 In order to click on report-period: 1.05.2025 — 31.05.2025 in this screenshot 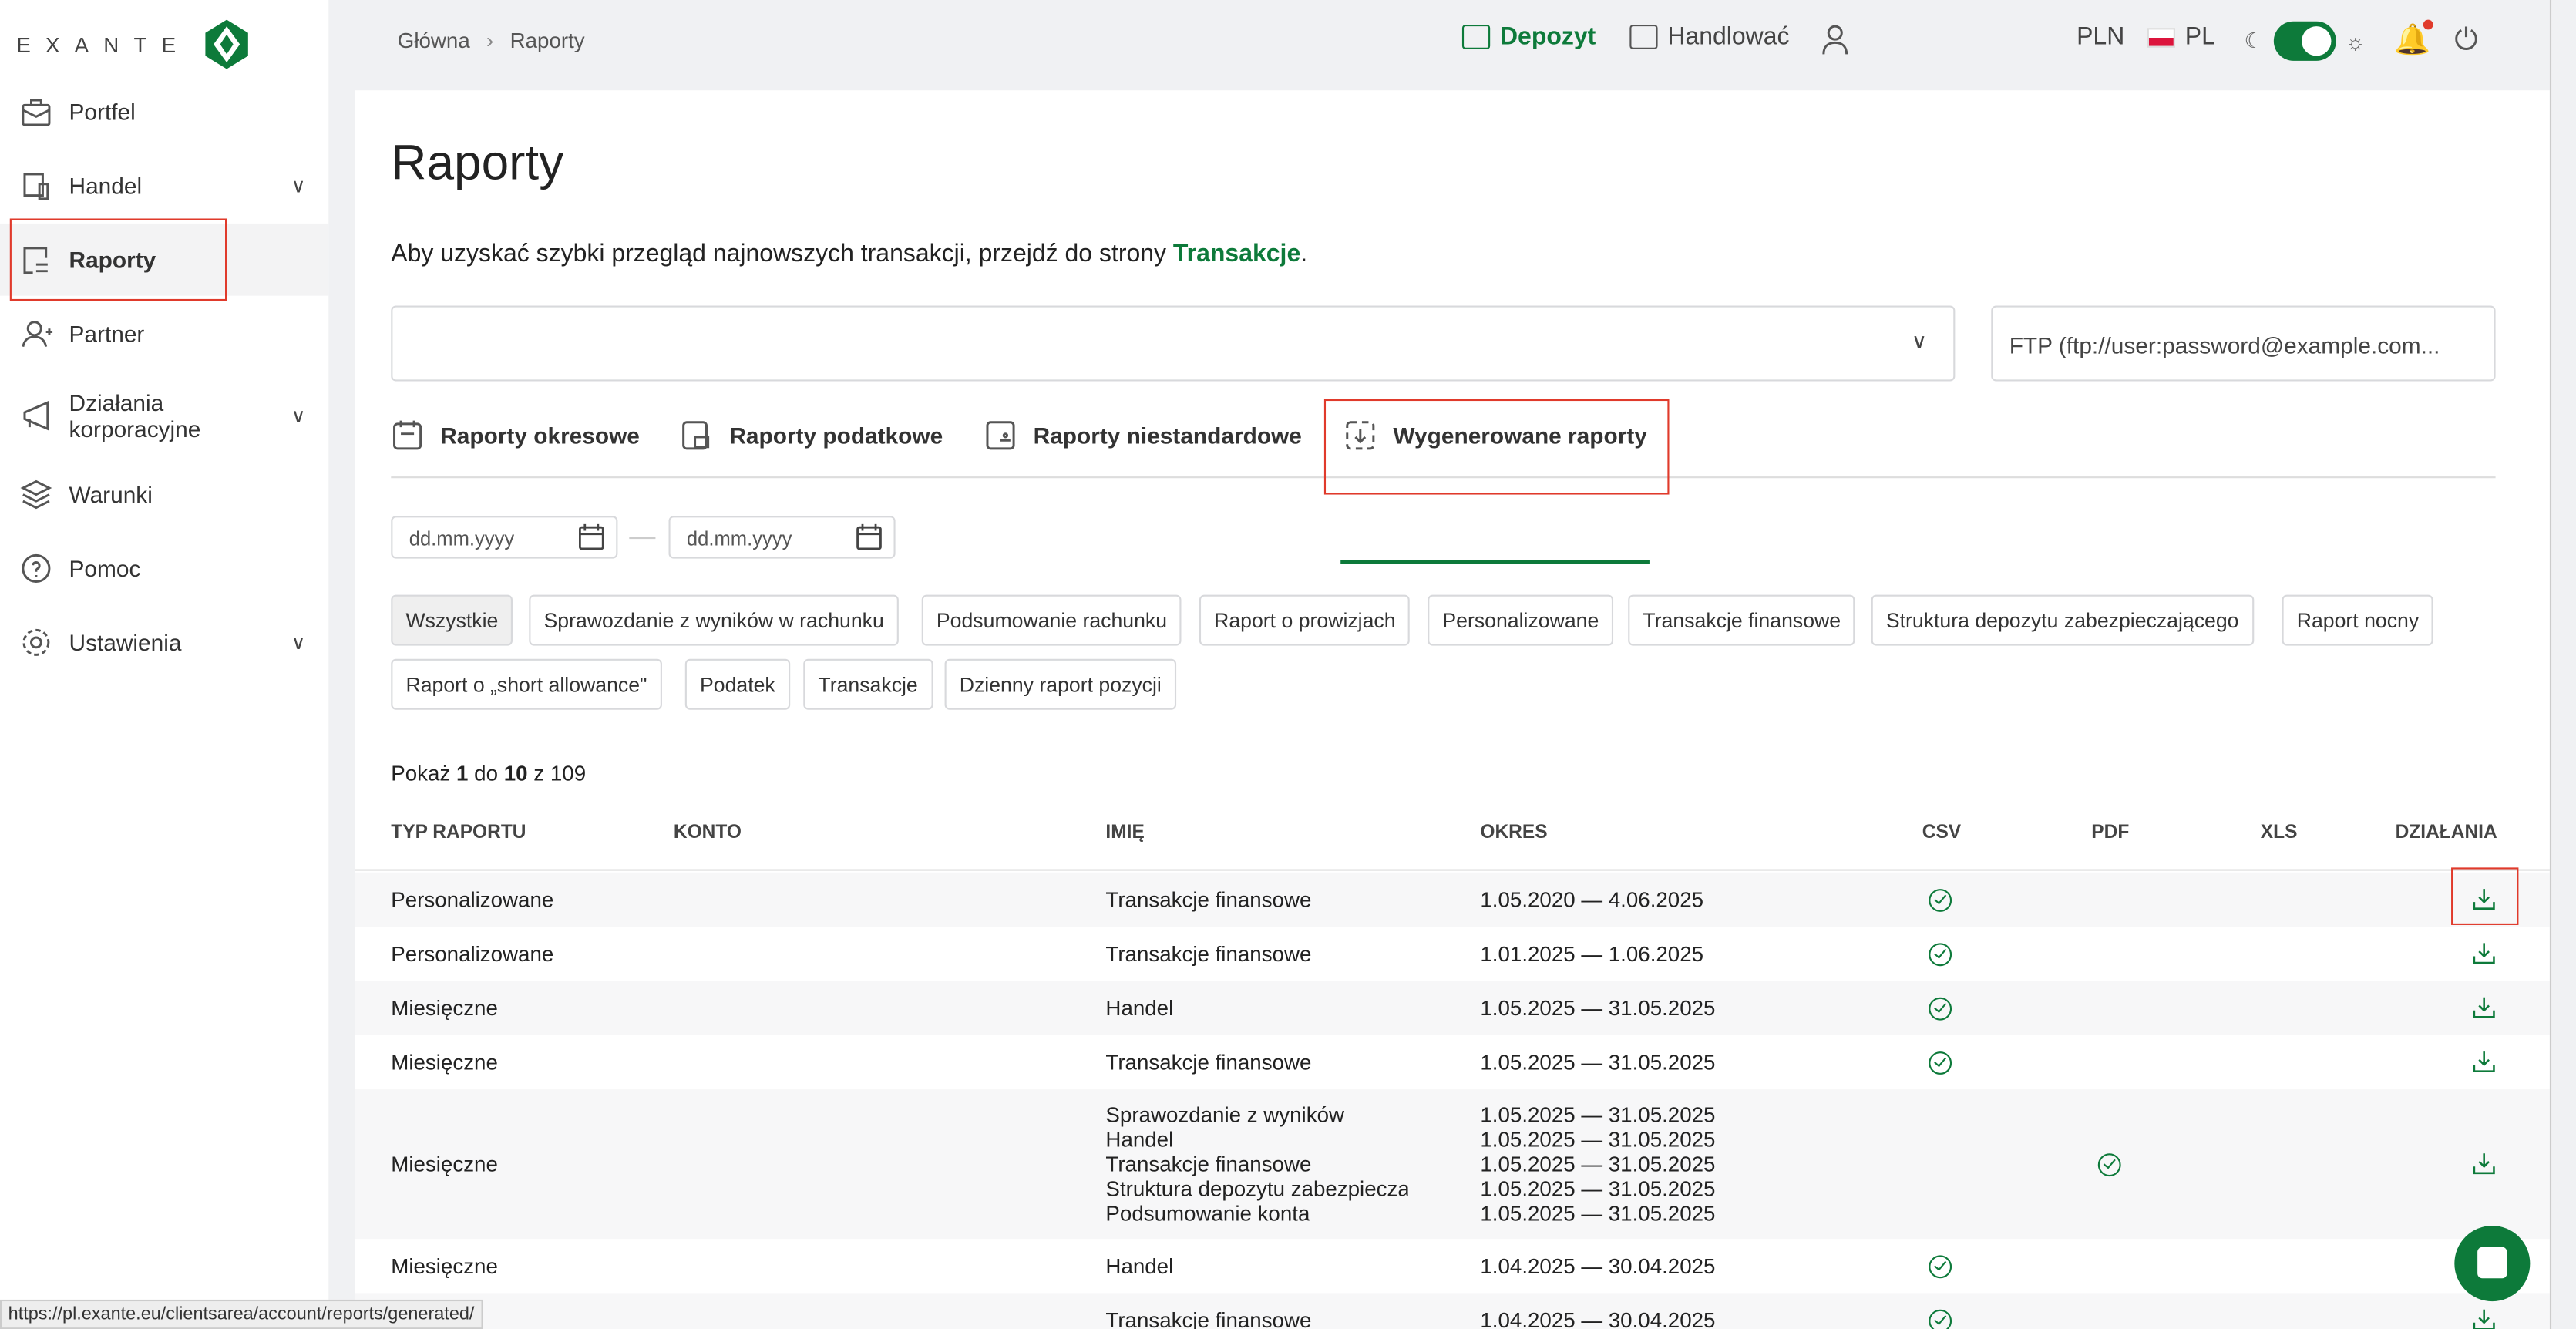, I will do `click(1598, 1139)`.